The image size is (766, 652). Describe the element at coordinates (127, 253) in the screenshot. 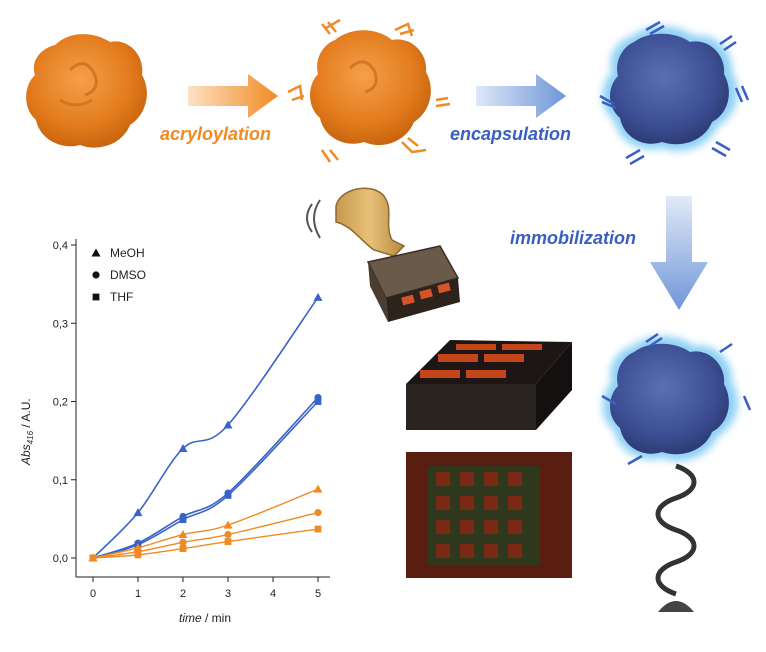

I see `legend-label: MeOH` at that location.